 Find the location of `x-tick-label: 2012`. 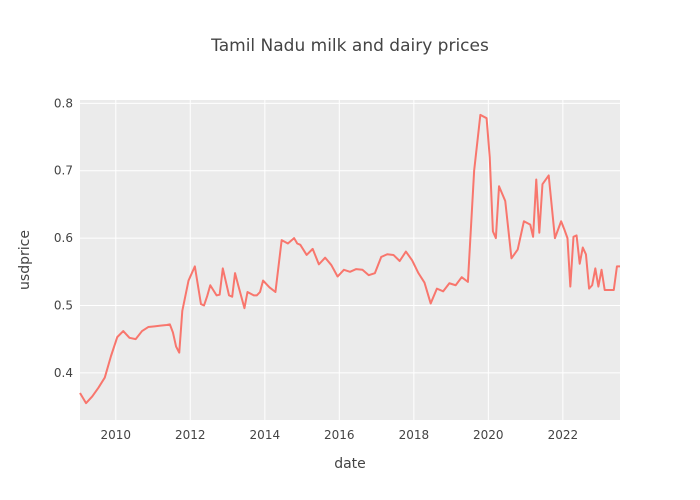

x-tick-label: 2012 is located at coordinates (190, 435).